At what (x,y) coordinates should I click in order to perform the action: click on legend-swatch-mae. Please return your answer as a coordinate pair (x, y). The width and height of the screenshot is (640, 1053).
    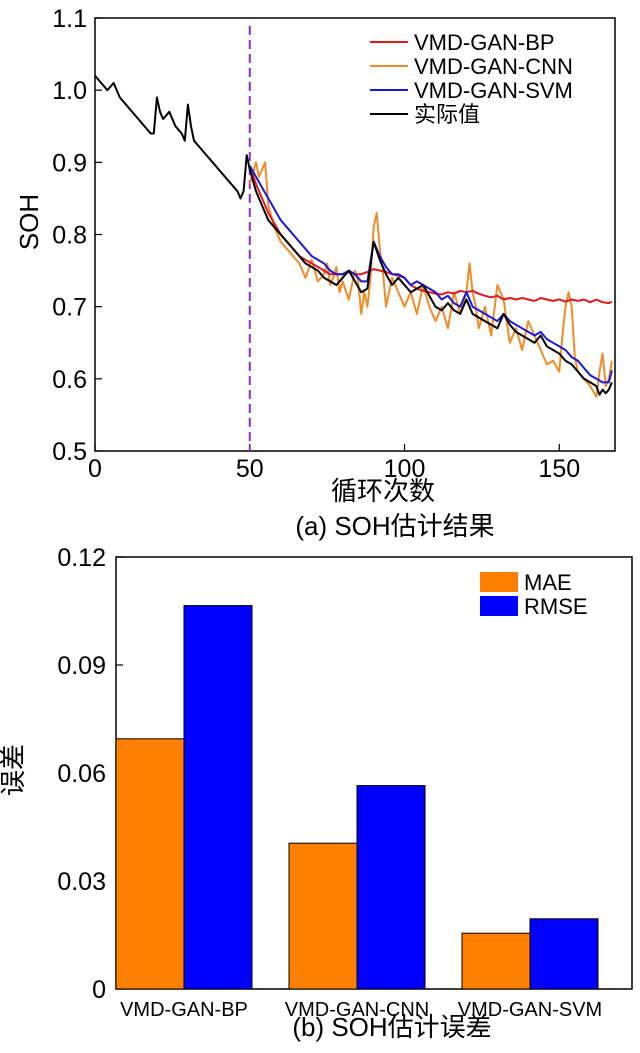
    Looking at the image, I should click on (499, 582).